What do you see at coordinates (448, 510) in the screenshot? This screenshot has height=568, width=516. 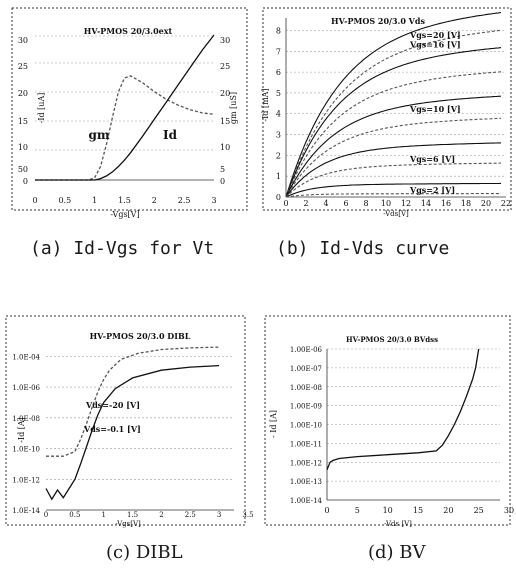 I see `panel-d-xtick: 20` at bounding box center [448, 510].